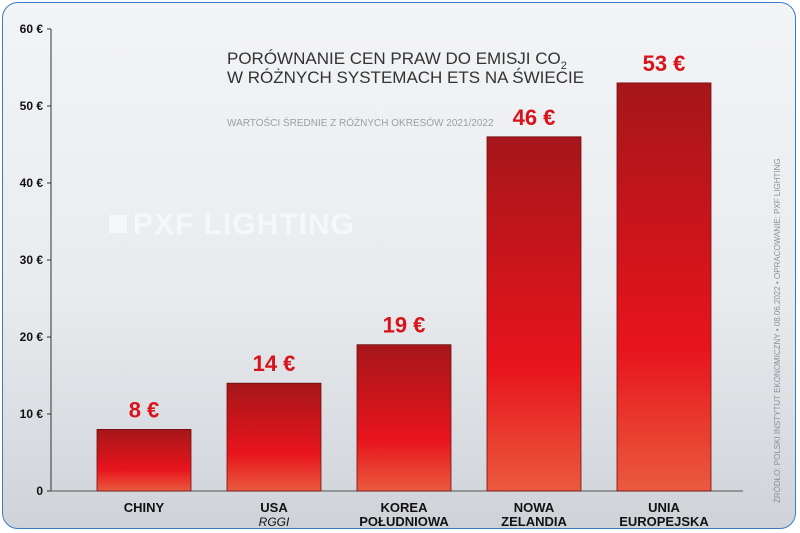 This screenshot has height=533, width=800. What do you see at coordinates (144, 409) in the screenshot?
I see `value-label: 8 €` at bounding box center [144, 409].